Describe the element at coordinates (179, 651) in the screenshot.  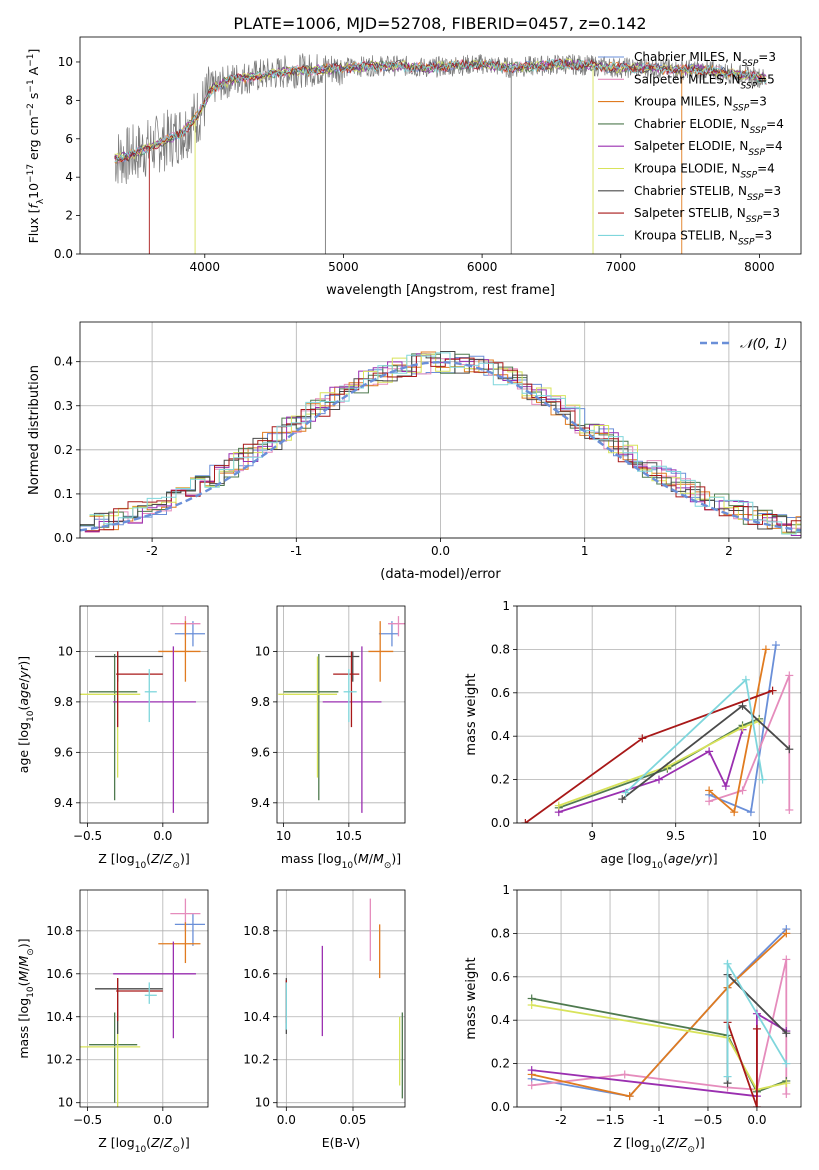
I see `errorbar-kroupa-miles` at that location.